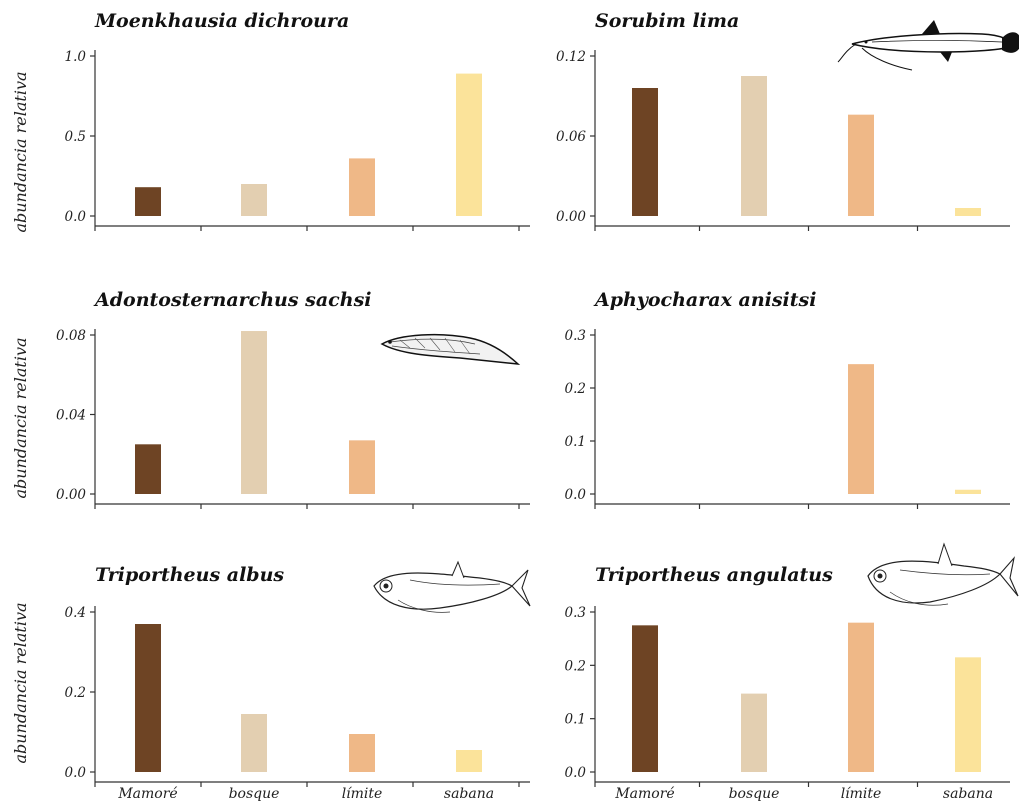 The width and height of the screenshot is (1019, 801). Describe the element at coordinates (928, 45) in the screenshot. I see `catfish-icon` at that location.